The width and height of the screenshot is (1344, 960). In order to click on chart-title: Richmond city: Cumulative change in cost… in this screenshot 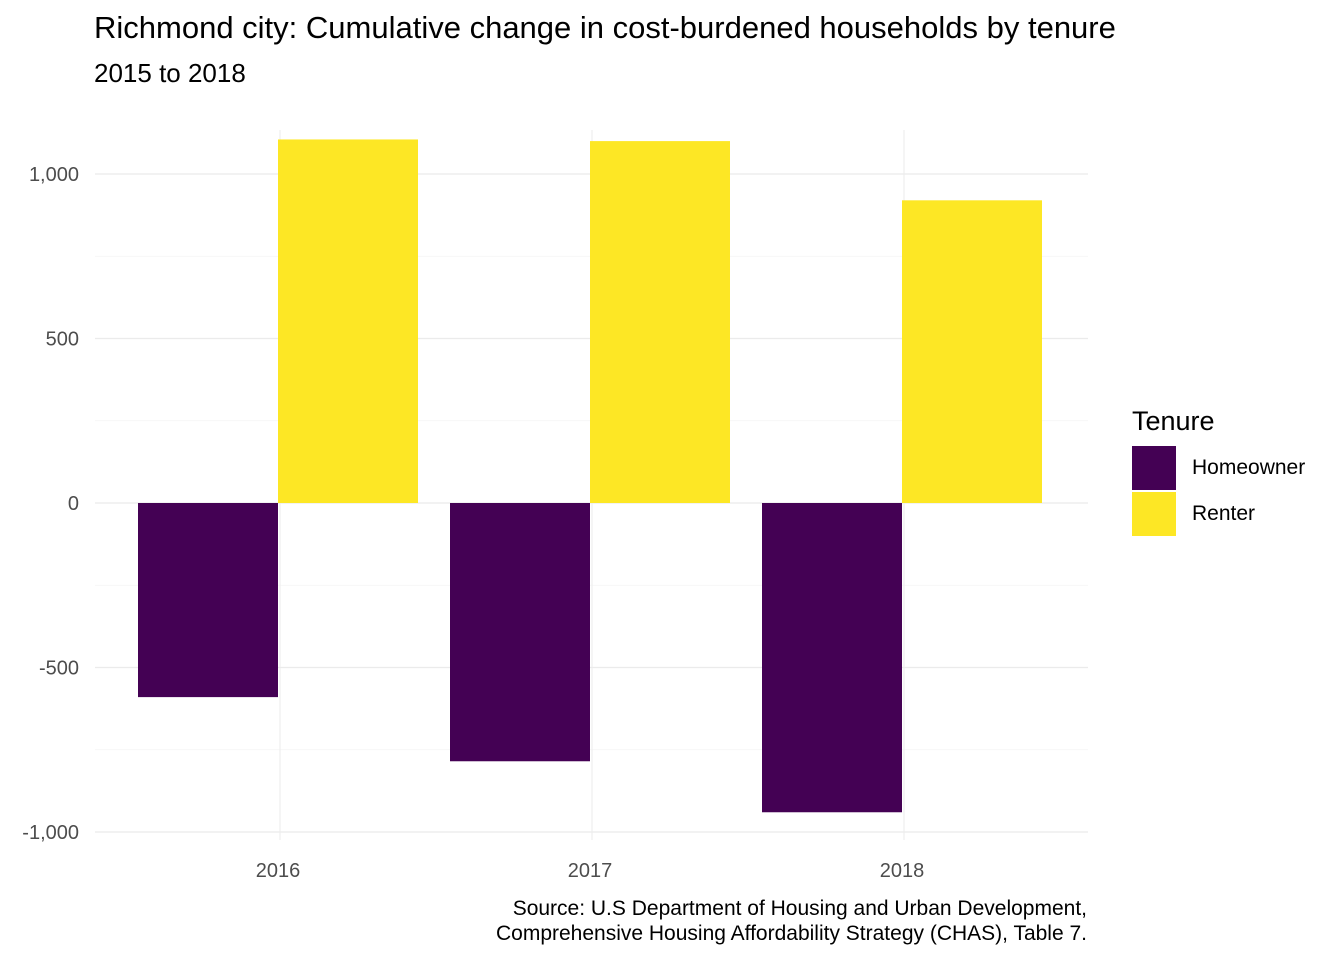, I will do `click(605, 27)`.